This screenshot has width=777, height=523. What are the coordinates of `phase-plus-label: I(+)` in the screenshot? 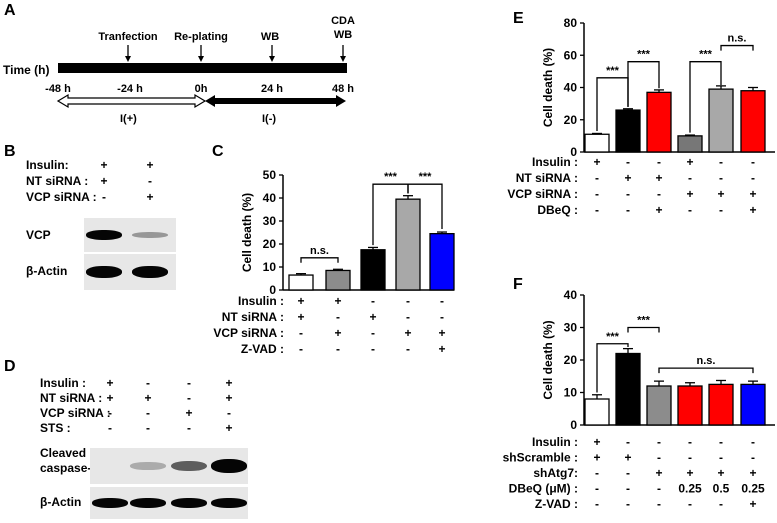 It's located at (128, 119).